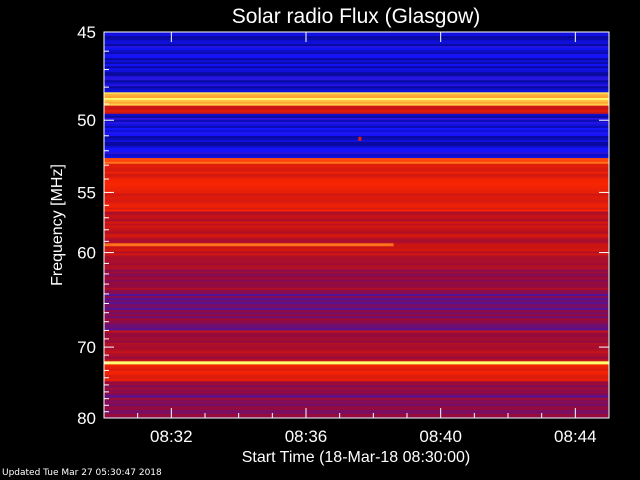 The image size is (640, 480). What do you see at coordinates (86, 32) in the screenshot?
I see `y-tick-label-0: 45` at bounding box center [86, 32].